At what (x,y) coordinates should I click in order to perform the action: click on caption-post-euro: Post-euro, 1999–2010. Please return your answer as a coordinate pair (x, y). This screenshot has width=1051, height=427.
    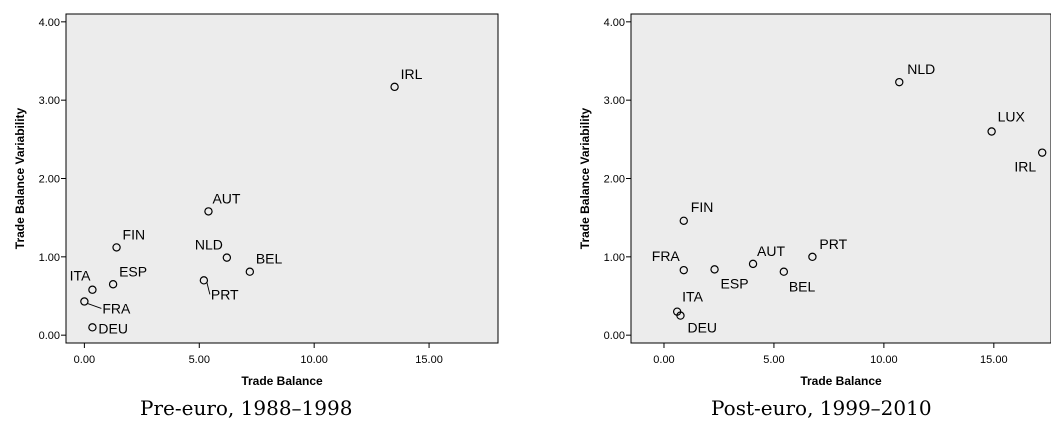
    Looking at the image, I should click on (821, 408).